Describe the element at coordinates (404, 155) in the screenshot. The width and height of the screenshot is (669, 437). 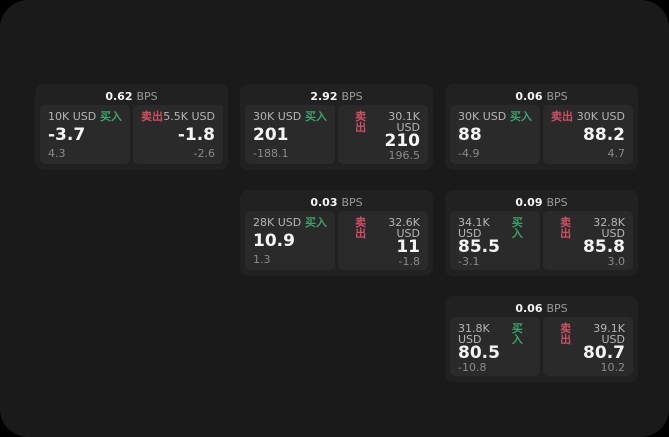
I see `sell-sub-value: 196.5` at that location.